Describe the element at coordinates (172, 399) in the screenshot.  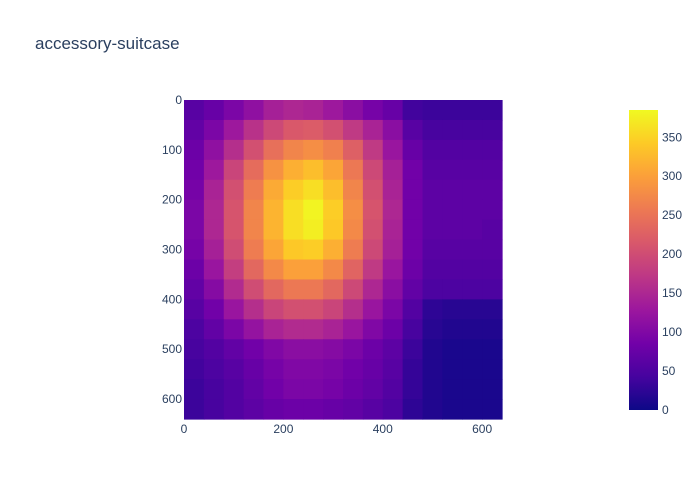
I see `y-tick-label: 600` at that location.